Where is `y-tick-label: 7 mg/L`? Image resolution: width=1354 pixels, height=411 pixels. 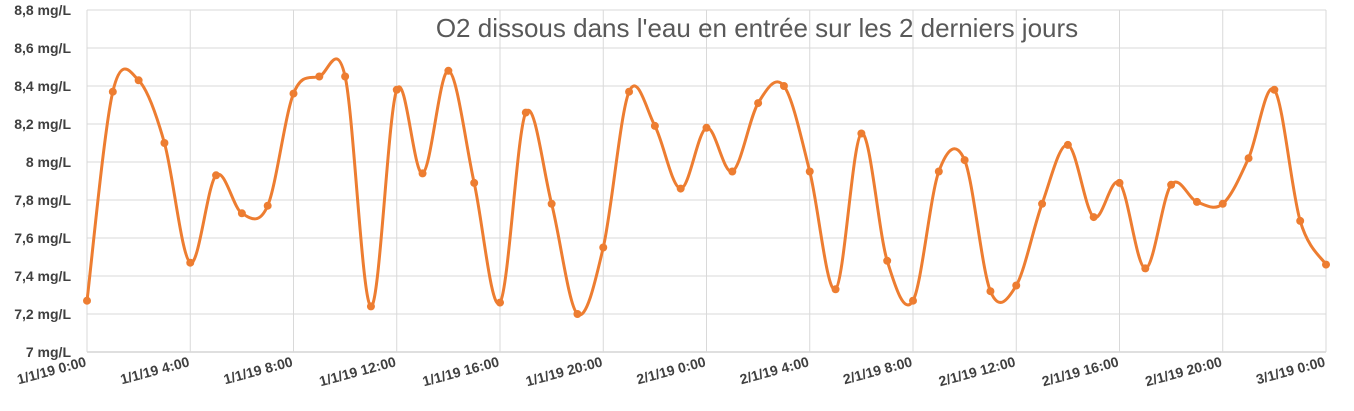
y-tick-label: 7 mg/L is located at coordinates (49, 352).